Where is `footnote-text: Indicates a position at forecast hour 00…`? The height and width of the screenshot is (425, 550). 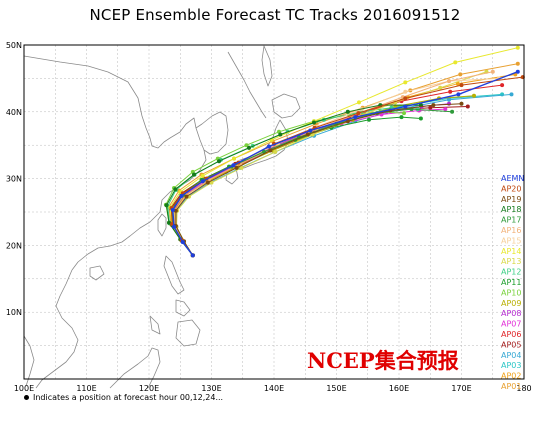
footnote-text: Indicates a position at forecast hour 00… is located at coordinates (128, 397).